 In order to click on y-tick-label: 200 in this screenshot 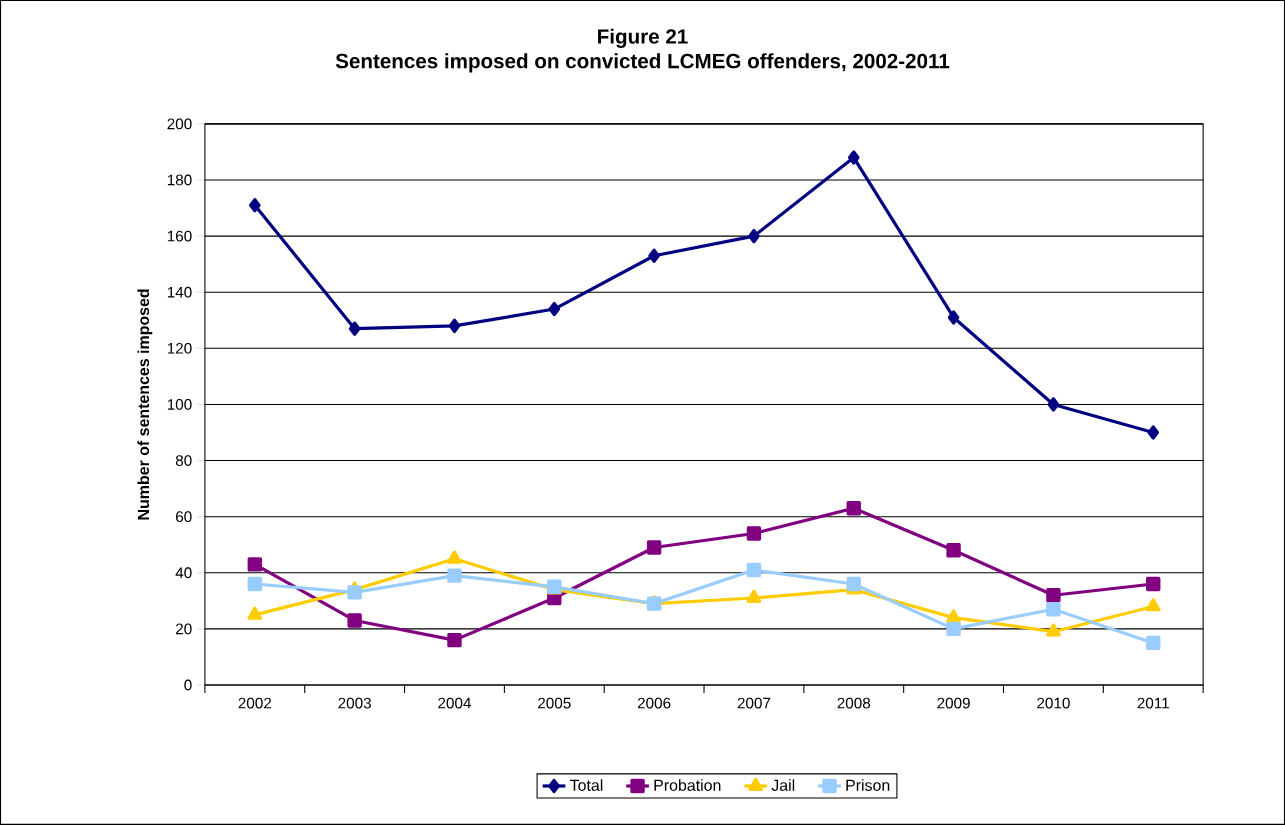, I will do `click(179, 124)`.